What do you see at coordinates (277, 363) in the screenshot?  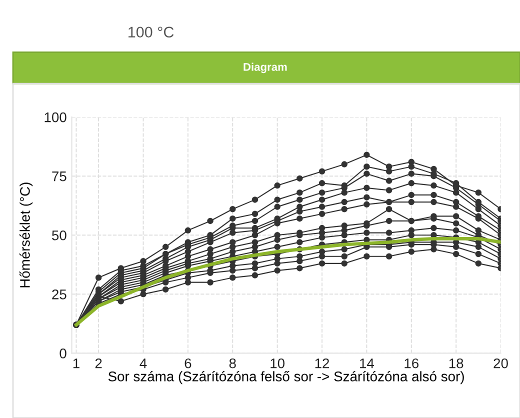 I see `x-tick-label: 10` at bounding box center [277, 363].